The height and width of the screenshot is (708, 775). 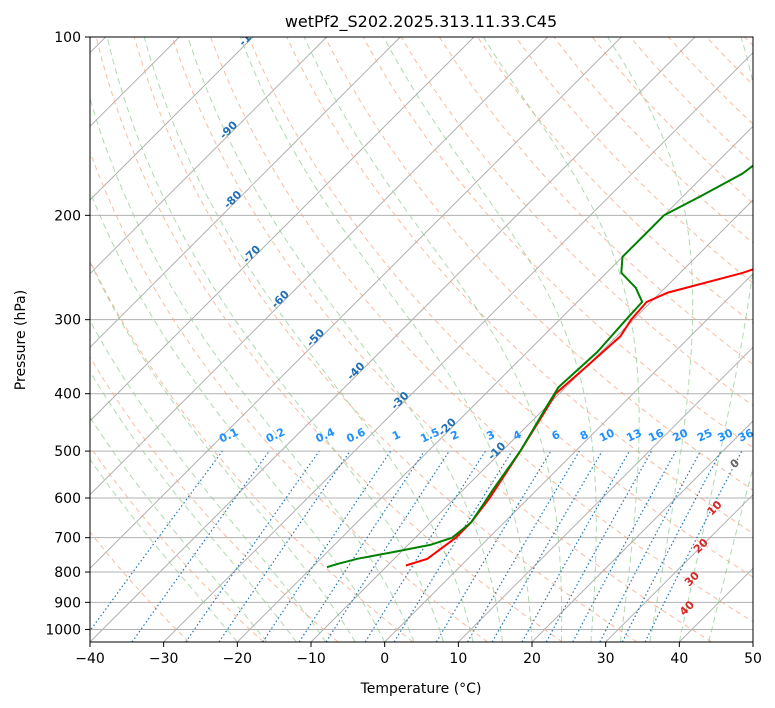 I want to click on x-tick-label: 0, so click(x=384, y=659).